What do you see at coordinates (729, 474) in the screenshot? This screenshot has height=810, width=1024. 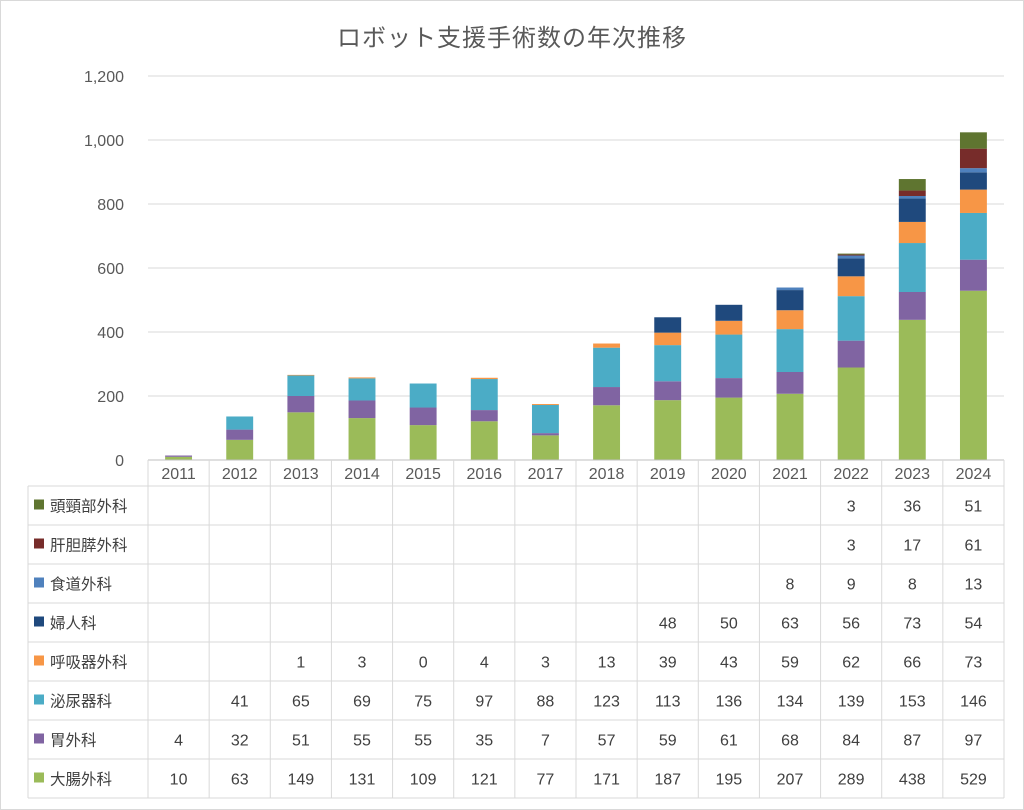 I see `x-tick-label: 2020` at bounding box center [729, 474].